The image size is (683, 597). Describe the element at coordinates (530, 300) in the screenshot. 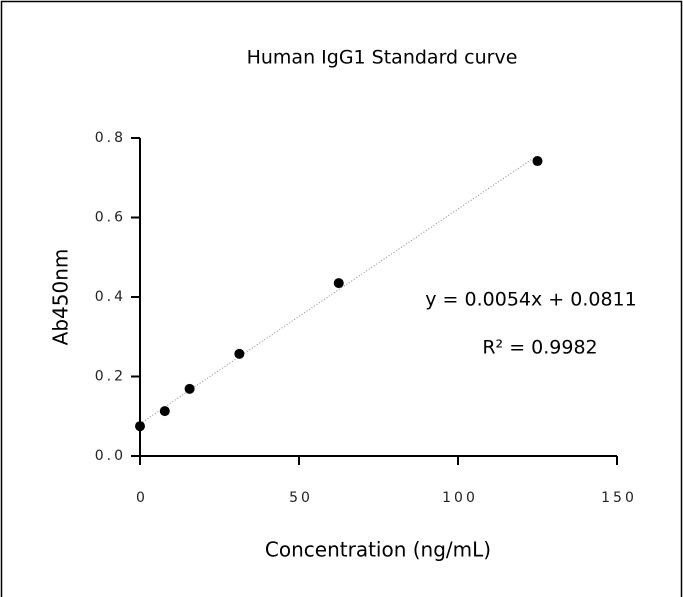

I see `equation-label: y = 0.0054x + 0.0811` at that location.